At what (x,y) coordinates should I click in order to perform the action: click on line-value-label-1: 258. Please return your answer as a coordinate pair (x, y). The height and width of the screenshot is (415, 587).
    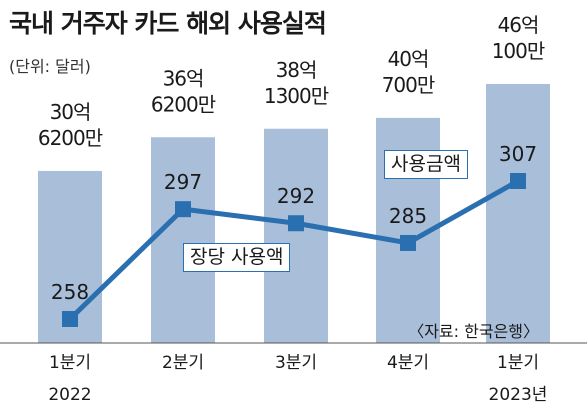
    Looking at the image, I should click on (70, 292).